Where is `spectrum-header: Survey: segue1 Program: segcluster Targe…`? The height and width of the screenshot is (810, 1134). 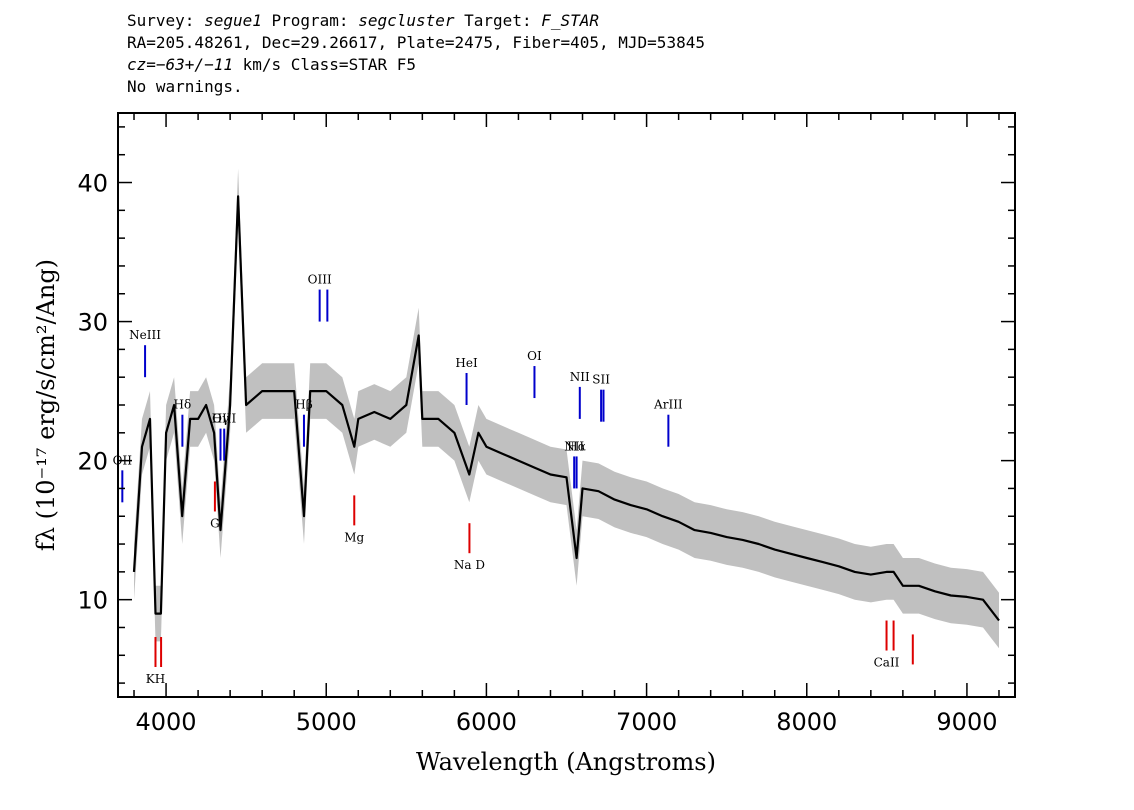 spectrum-header: Survey: segue1 Program: segcluster Targe… is located at coordinates (416, 54).